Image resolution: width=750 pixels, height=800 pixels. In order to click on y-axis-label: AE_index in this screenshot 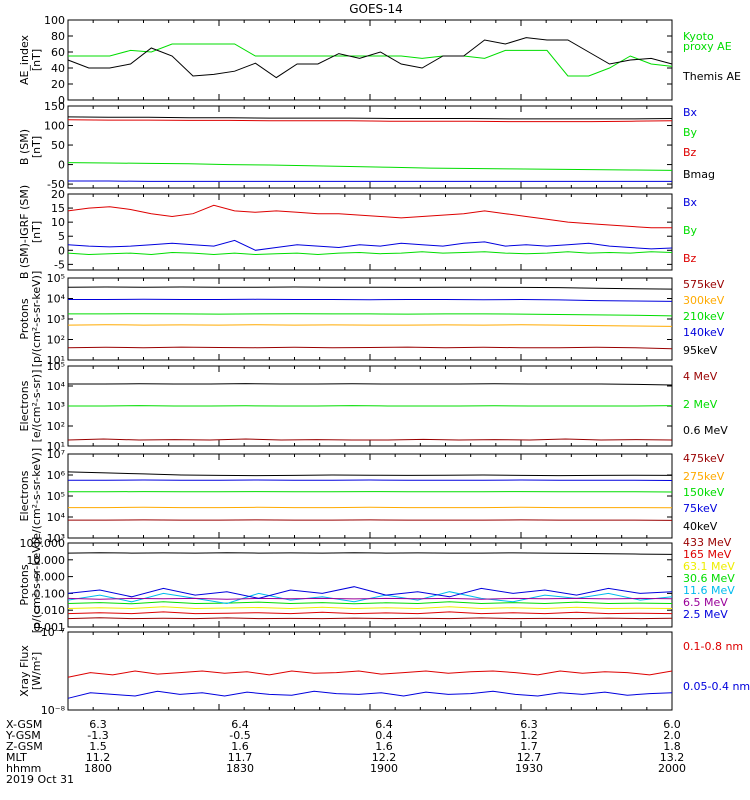, I will do `click(24, 59)`.